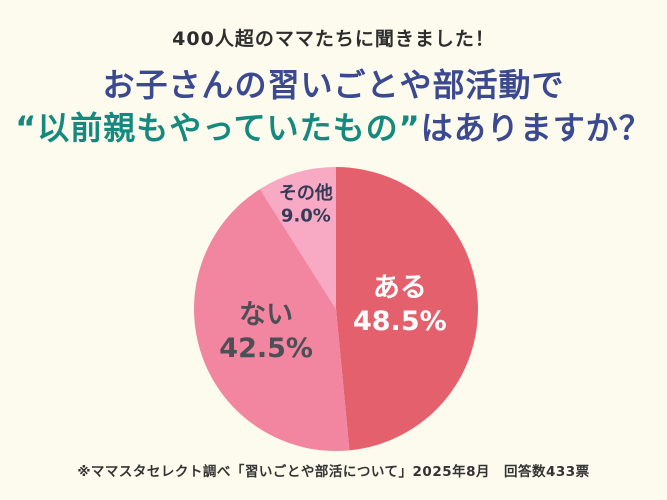 The image size is (667, 500). I want to click on source-note: ※ママスタセレクト調べ「習いごとや部活について」2025年8月 回答数433票, so click(333, 472).